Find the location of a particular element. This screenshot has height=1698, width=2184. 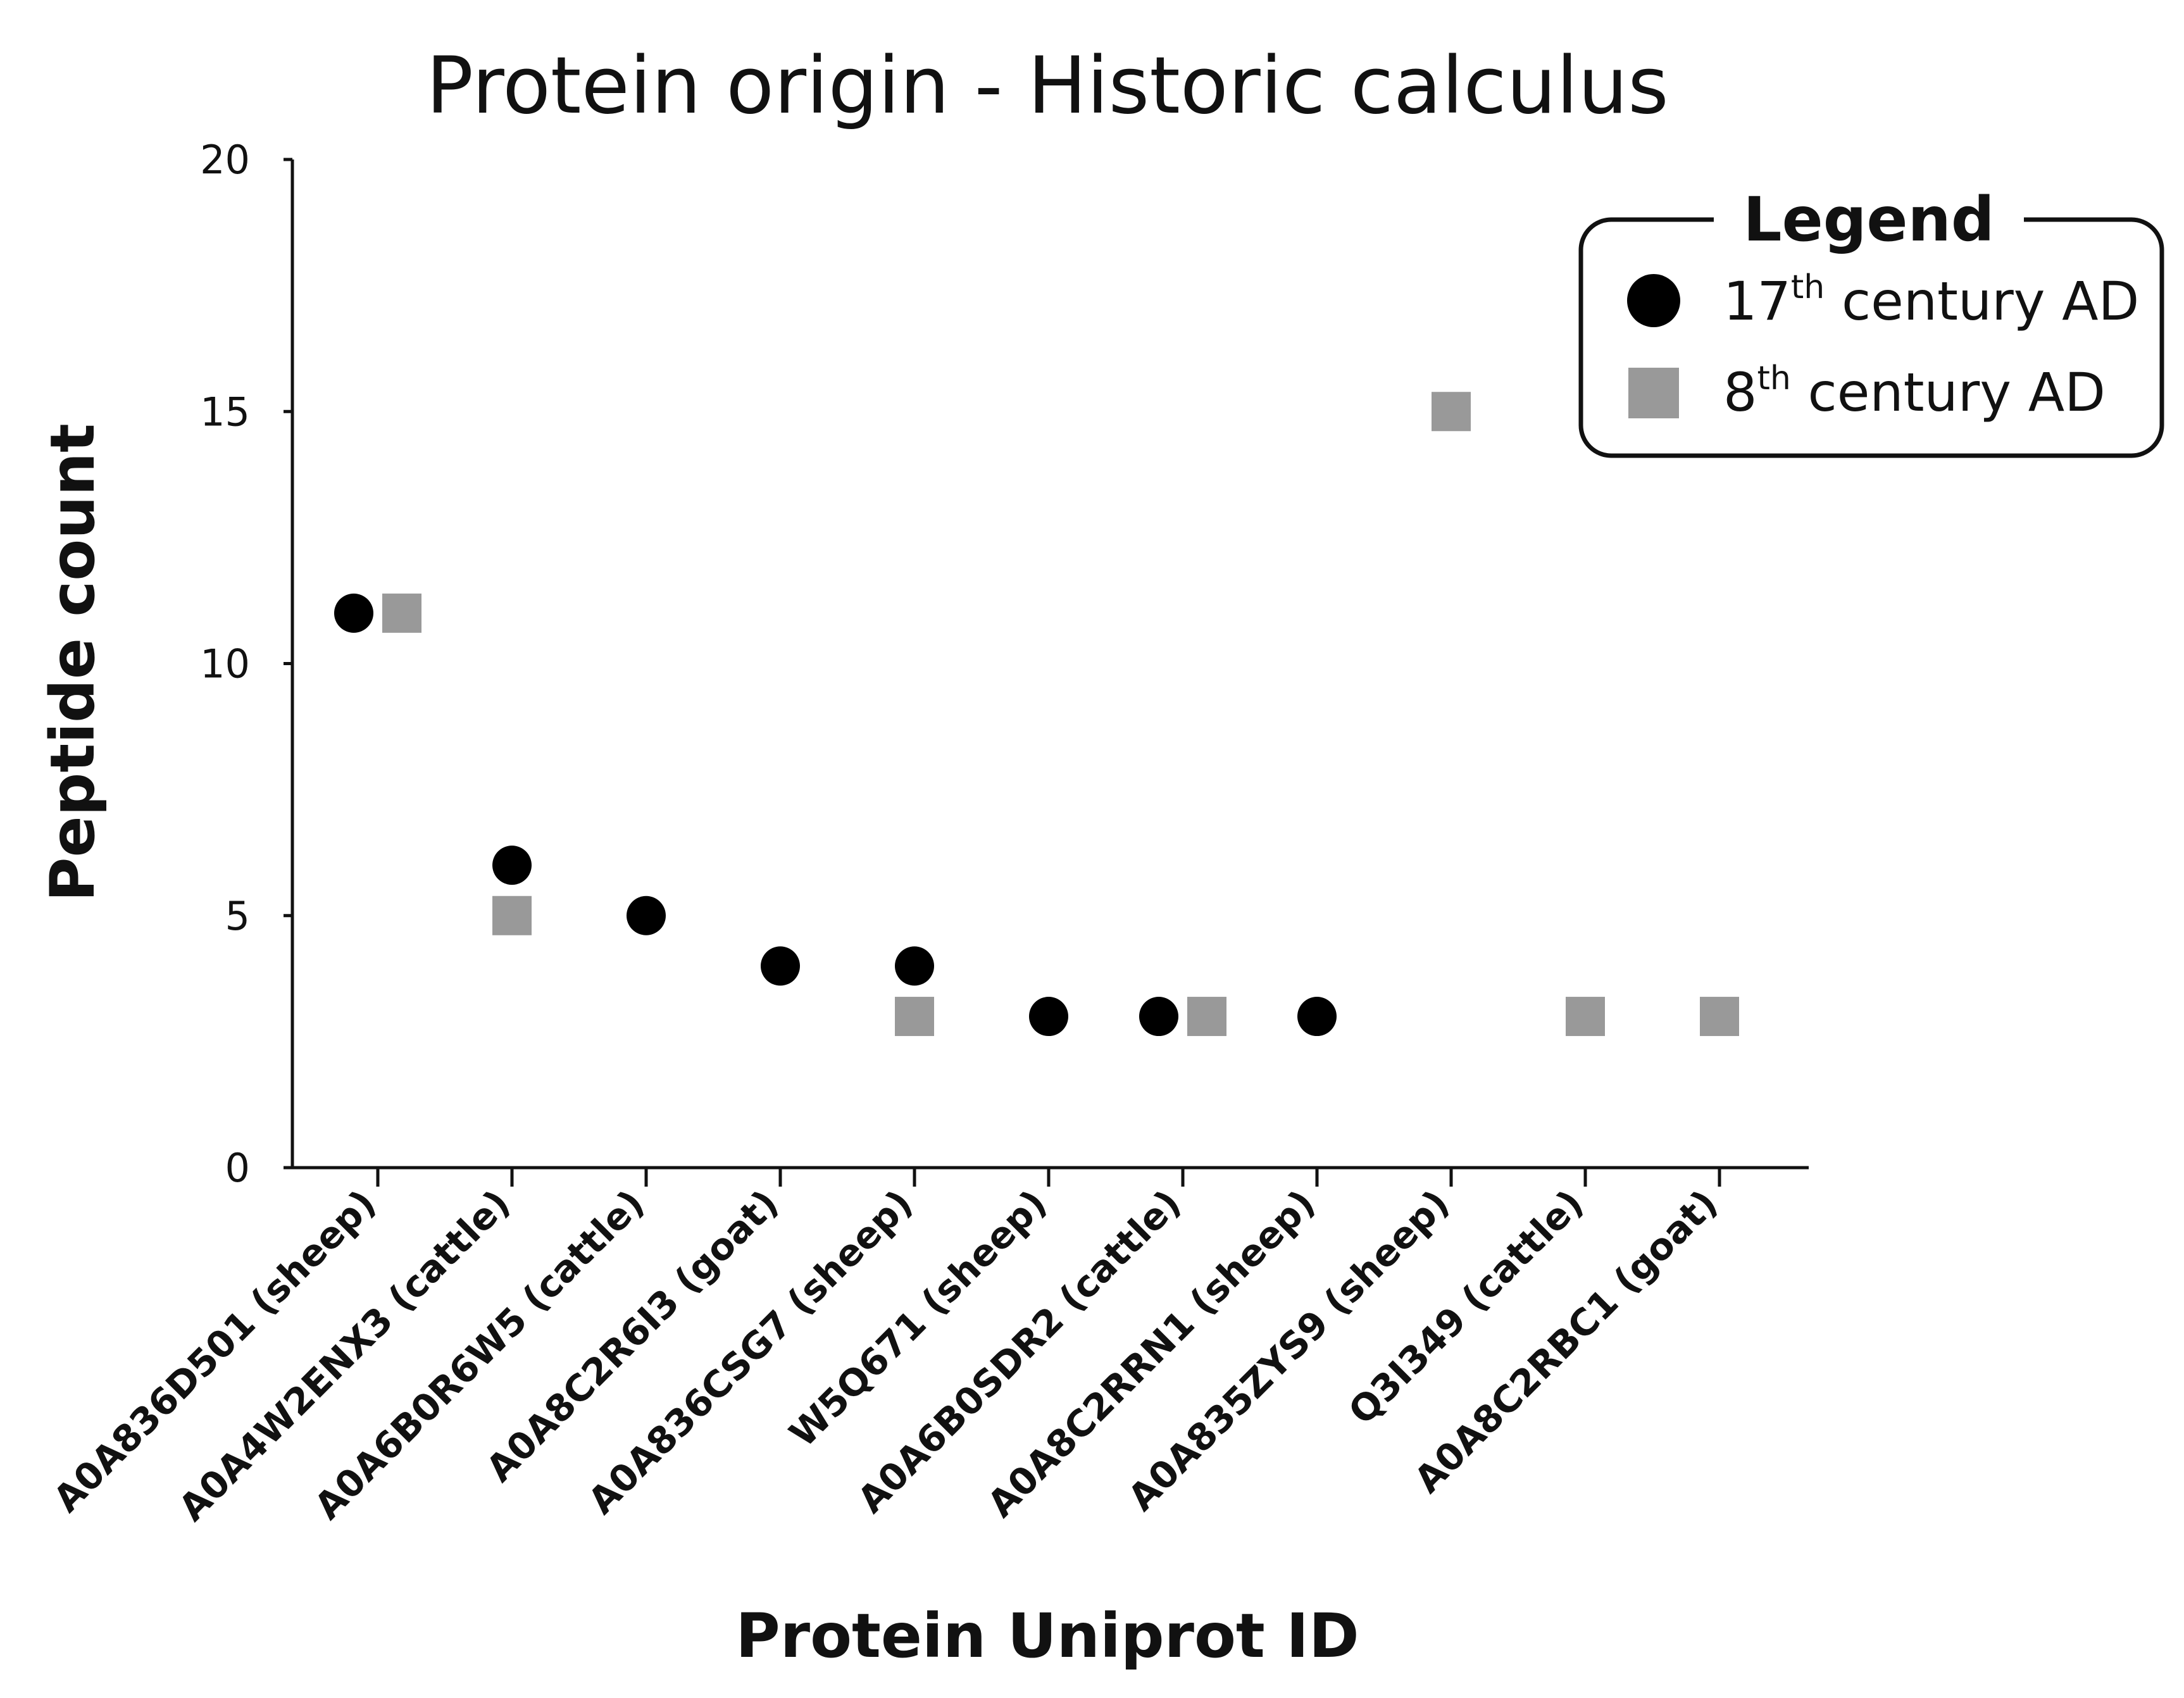

y-axis-label: Peptide count is located at coordinates (72, 662).